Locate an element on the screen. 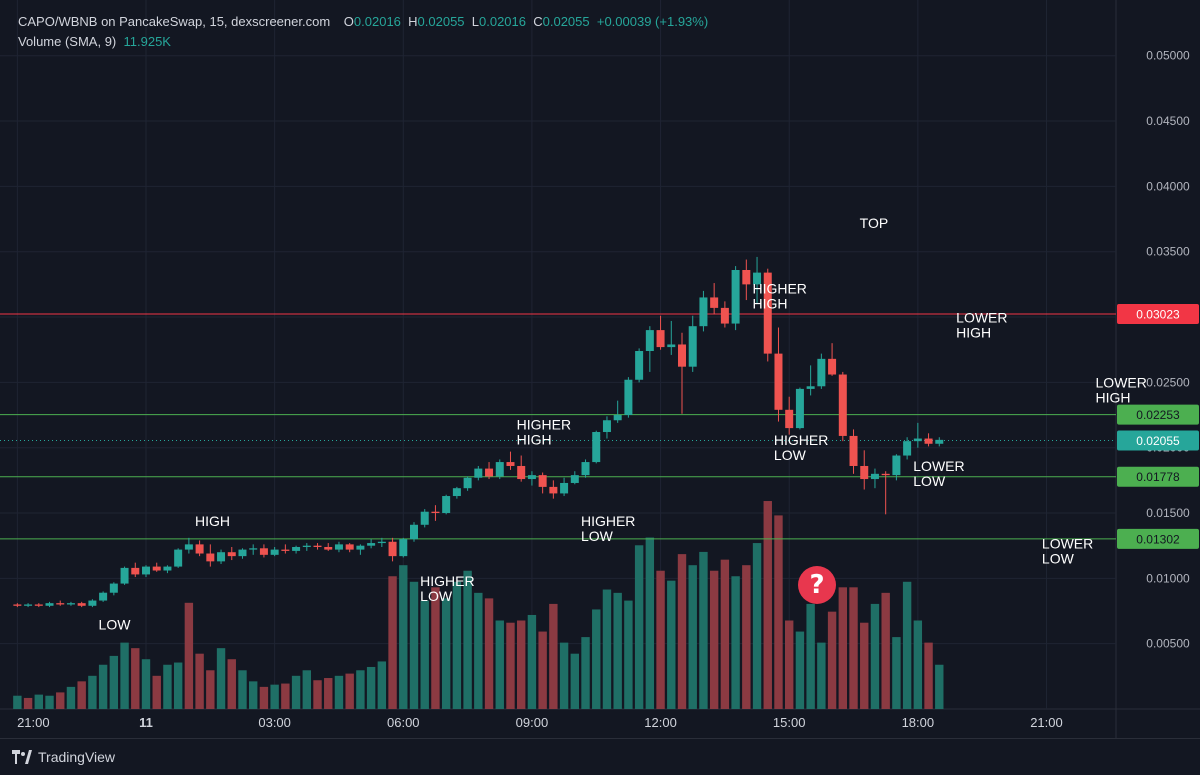  x-tick-label: 11 is located at coordinates (146, 722).